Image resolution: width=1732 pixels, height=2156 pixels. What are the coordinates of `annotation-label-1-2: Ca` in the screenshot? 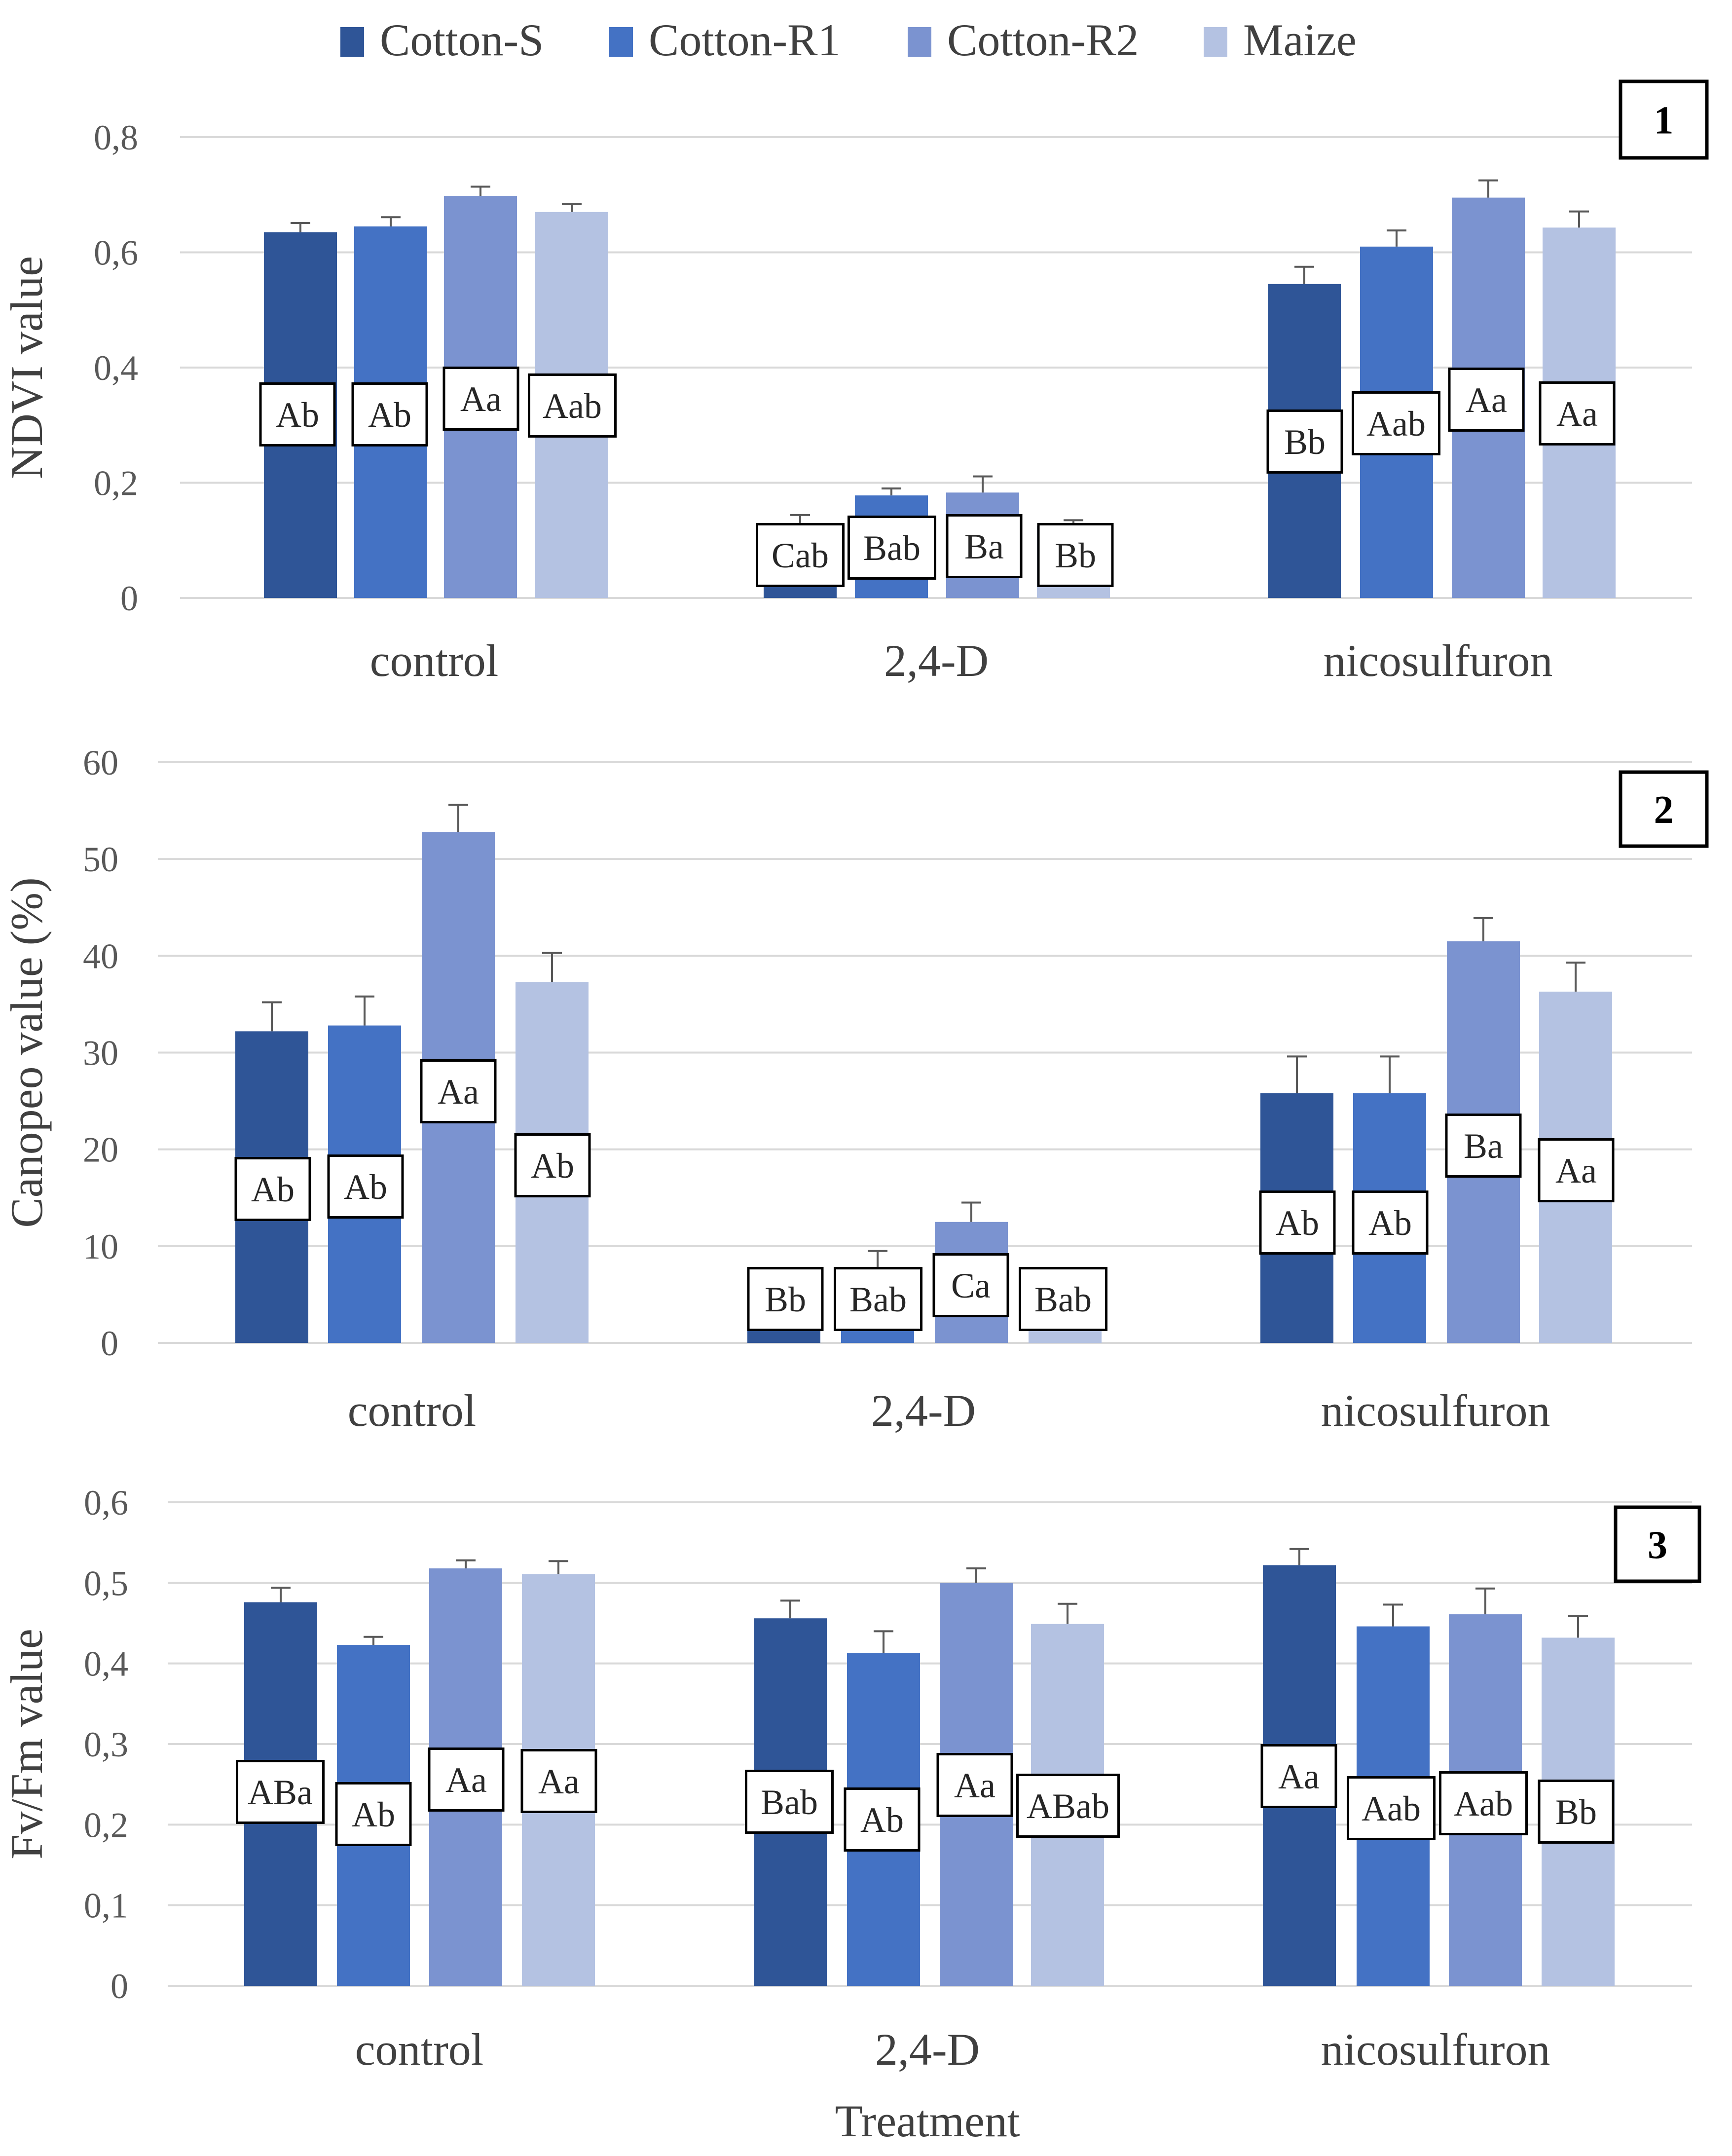 It's located at (971, 1285).